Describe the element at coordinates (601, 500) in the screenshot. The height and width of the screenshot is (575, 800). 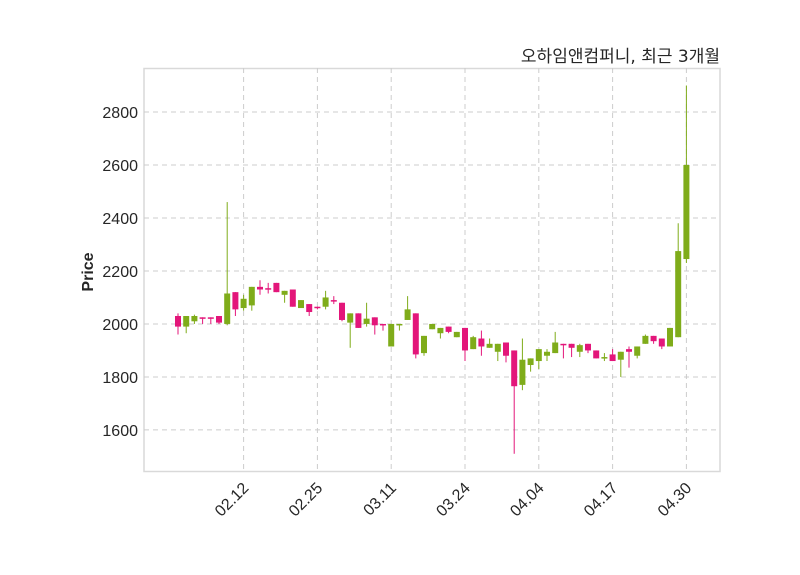
I see `x-tick-label: 04.17` at that location.